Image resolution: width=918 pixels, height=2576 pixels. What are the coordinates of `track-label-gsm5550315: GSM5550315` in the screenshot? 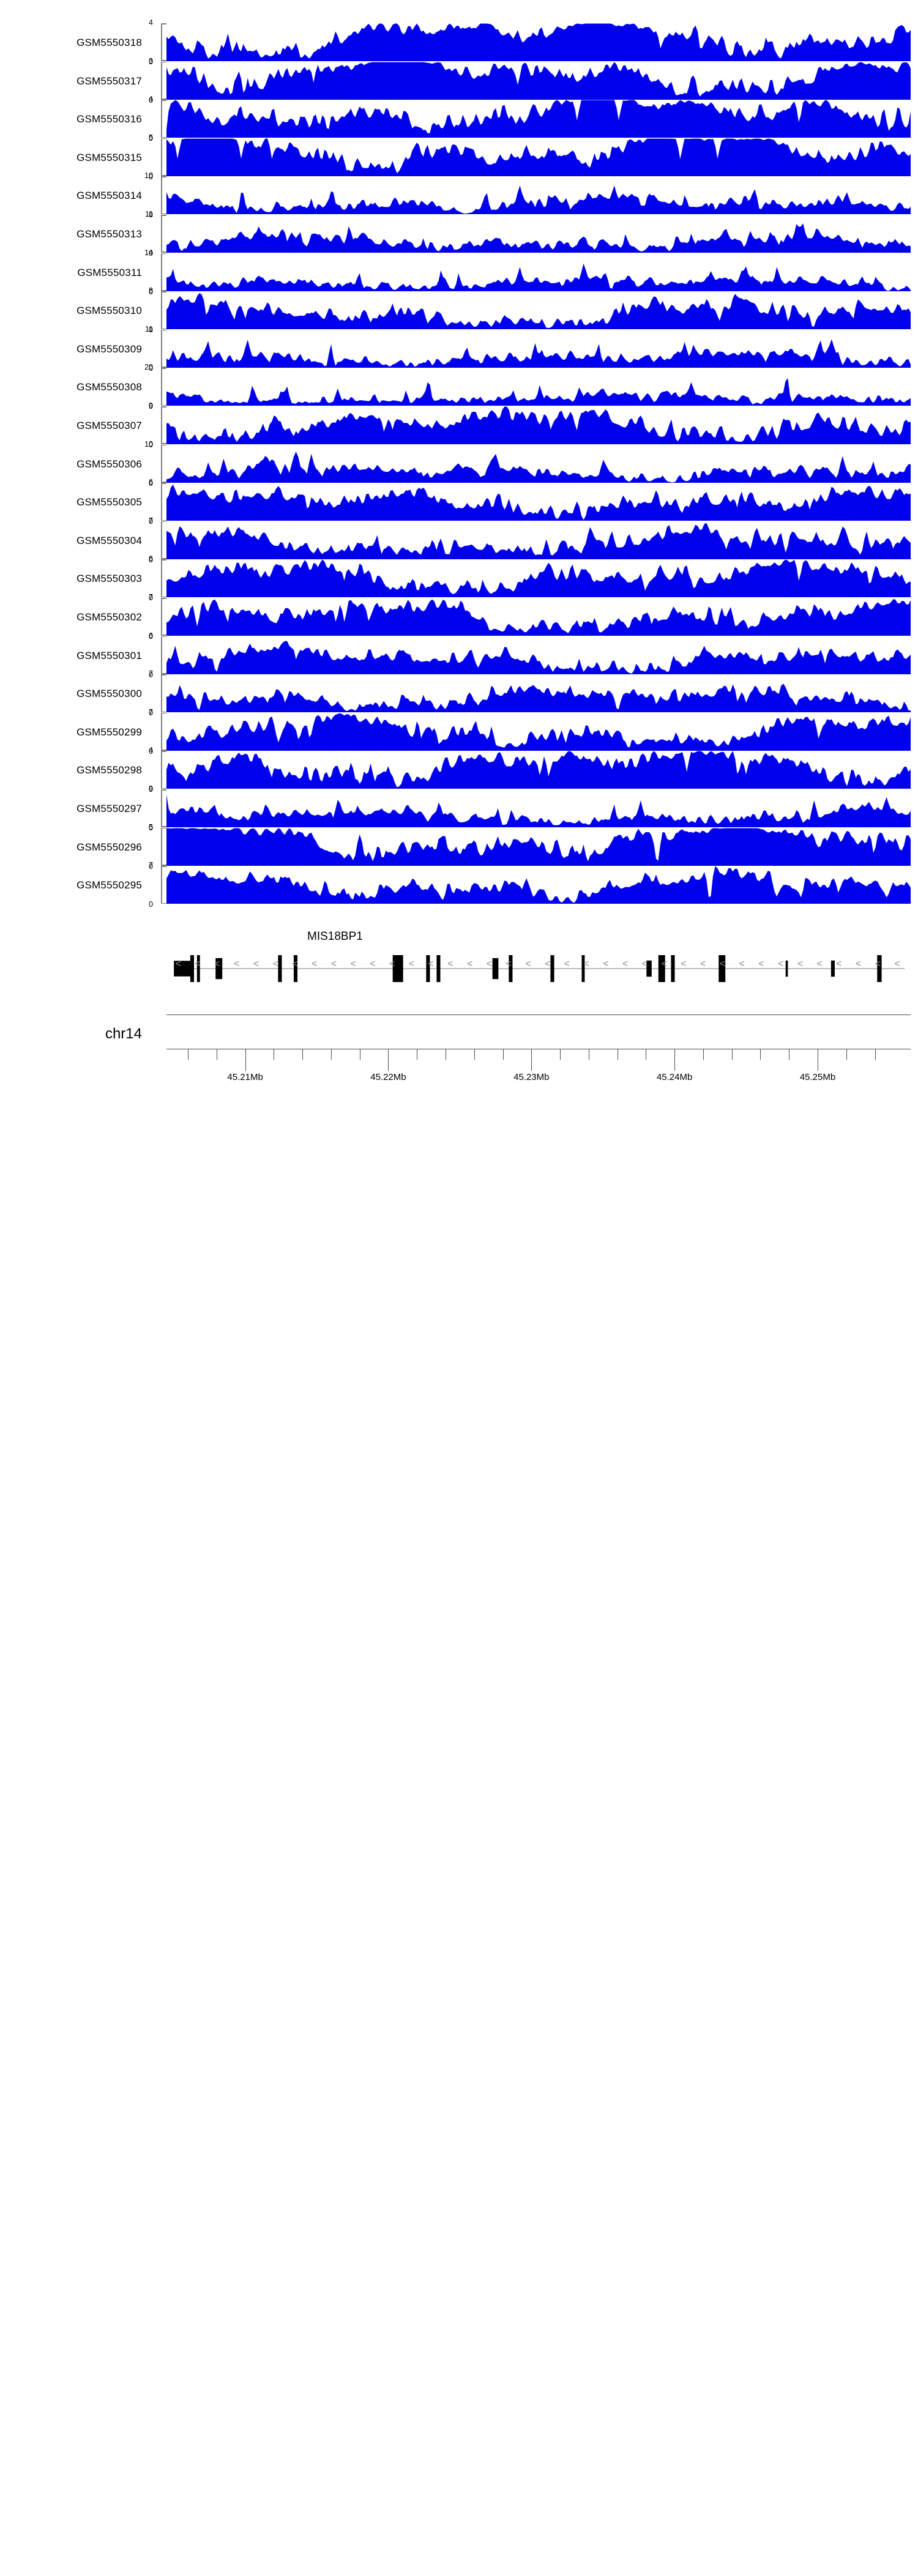 It's located at (109, 157).